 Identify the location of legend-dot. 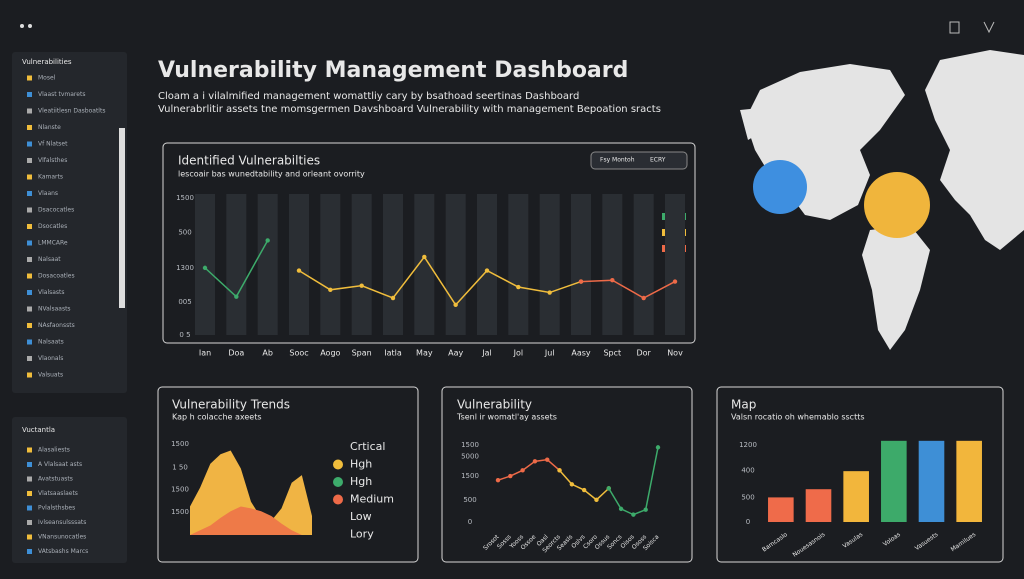
(338, 482).